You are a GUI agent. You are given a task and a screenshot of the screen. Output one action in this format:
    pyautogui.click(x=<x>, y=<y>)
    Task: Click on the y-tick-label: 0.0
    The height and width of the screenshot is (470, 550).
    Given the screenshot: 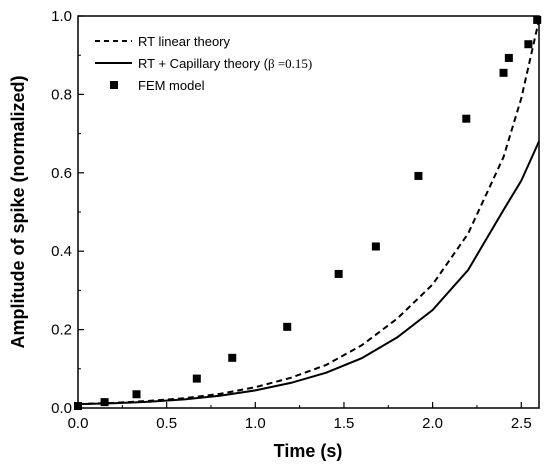 What is the action you would take?
    pyautogui.click(x=61, y=408)
    